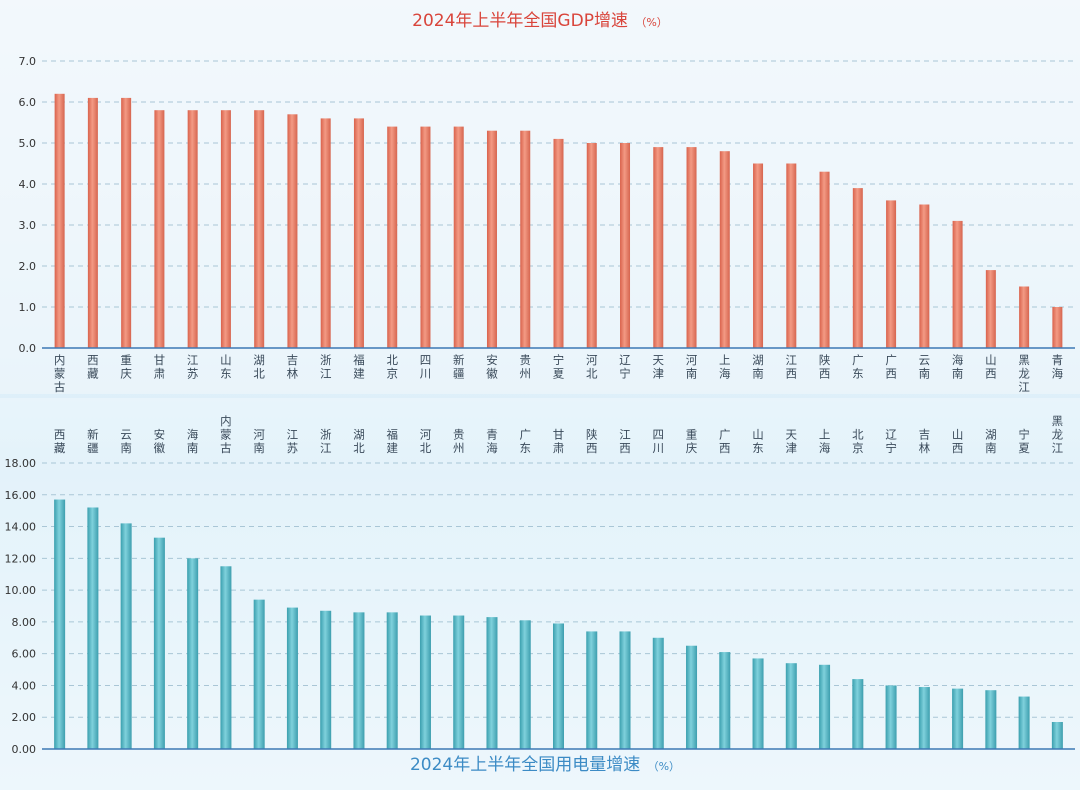 The height and width of the screenshot is (790, 1080). What do you see at coordinates (126, 367) in the screenshot?
I see `gdp-category-label: 重庆` at bounding box center [126, 367].